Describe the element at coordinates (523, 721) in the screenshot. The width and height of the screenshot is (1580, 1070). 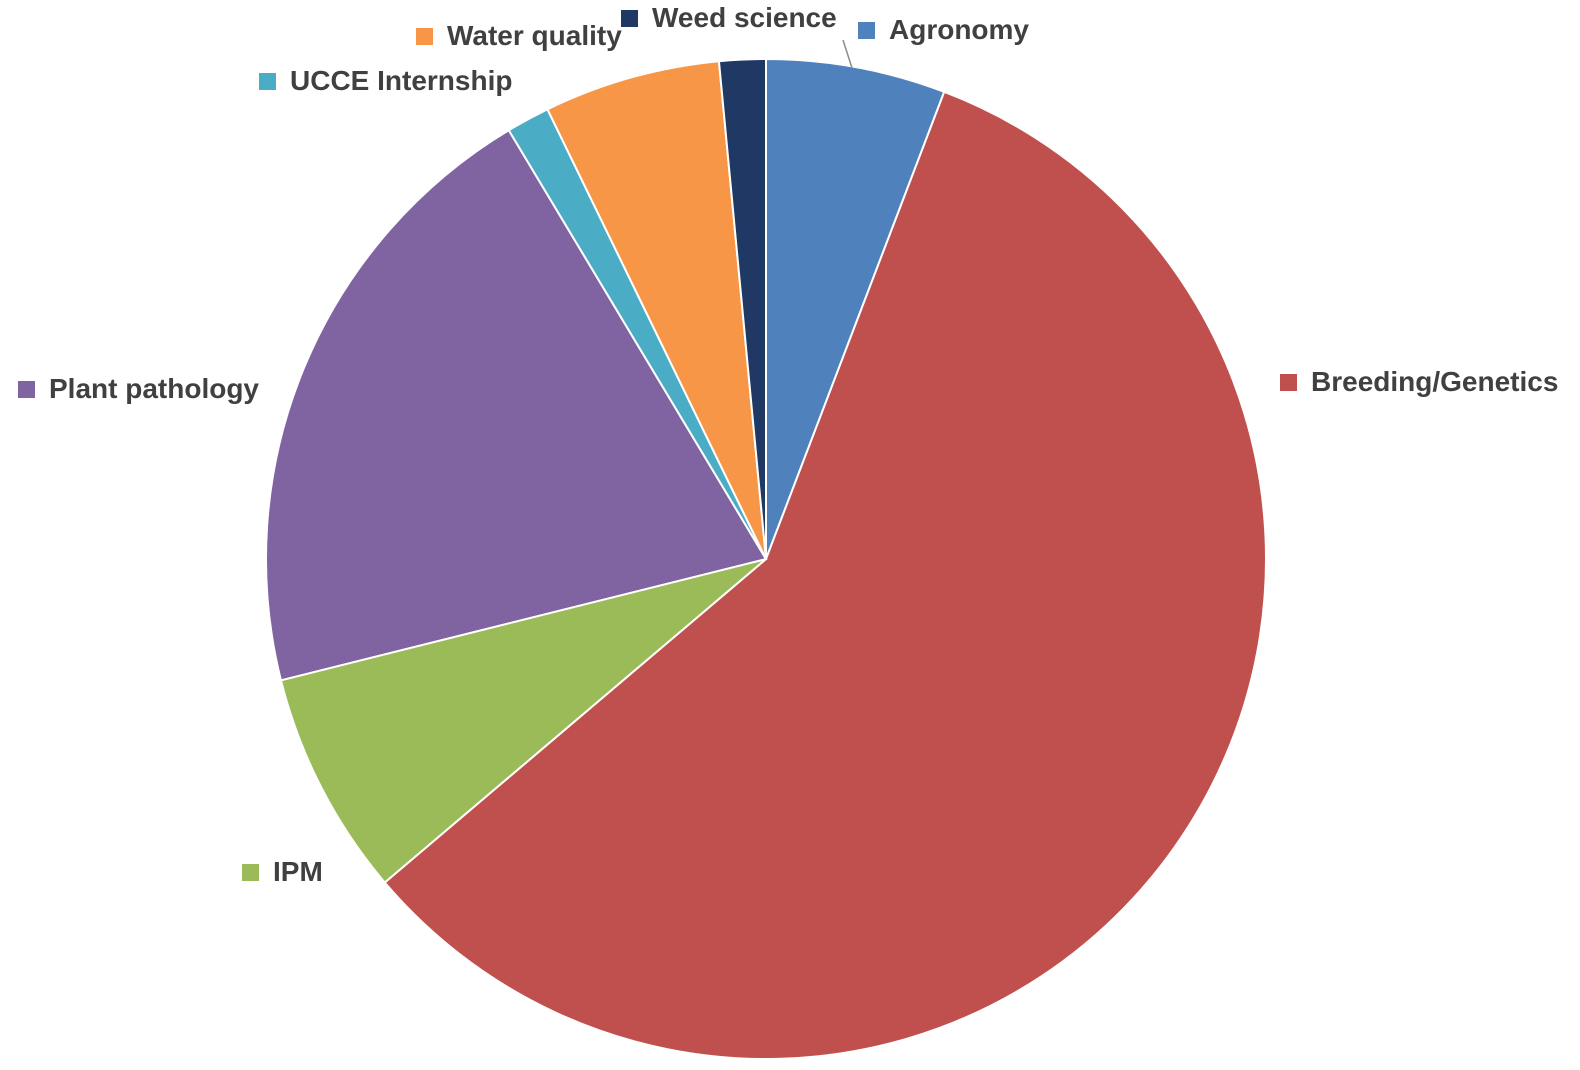
I see `pie-slice-ipm` at that location.